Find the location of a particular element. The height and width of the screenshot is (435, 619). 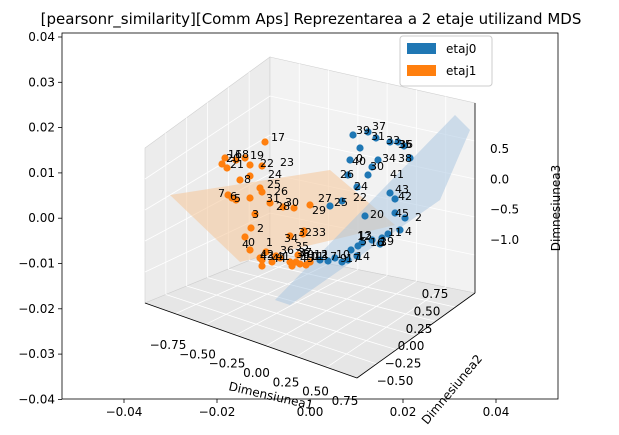

point-label-etaj0: 40 is located at coordinates (359, 161).